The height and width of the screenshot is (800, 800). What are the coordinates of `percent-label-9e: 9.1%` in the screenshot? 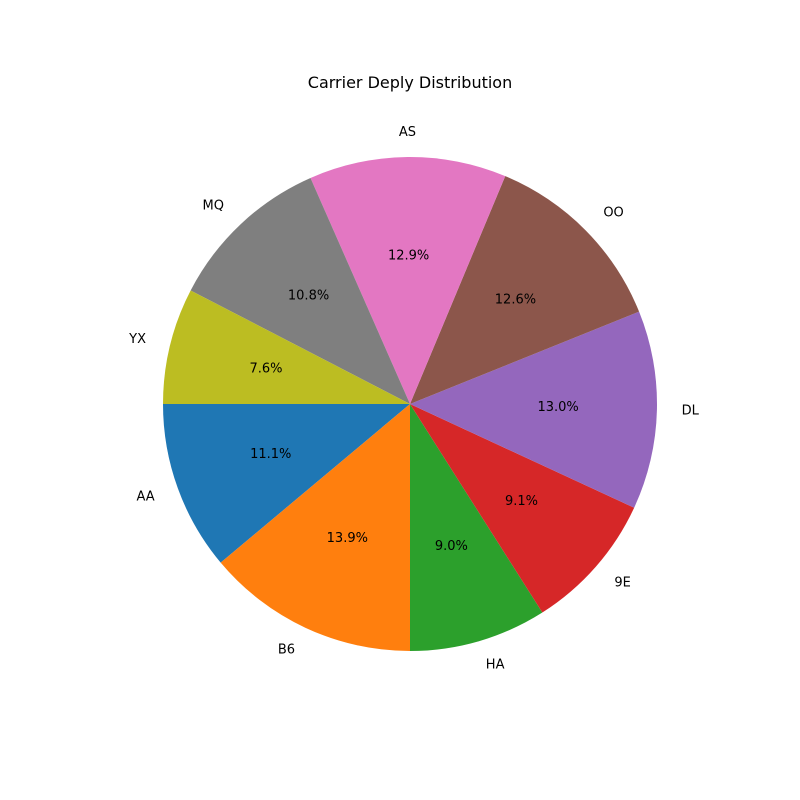 It's located at (521, 501).